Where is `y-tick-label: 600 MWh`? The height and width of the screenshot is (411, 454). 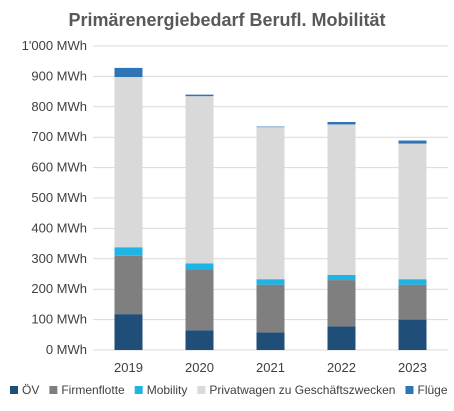 y-tick-label: 600 MWh is located at coordinates (59, 167).